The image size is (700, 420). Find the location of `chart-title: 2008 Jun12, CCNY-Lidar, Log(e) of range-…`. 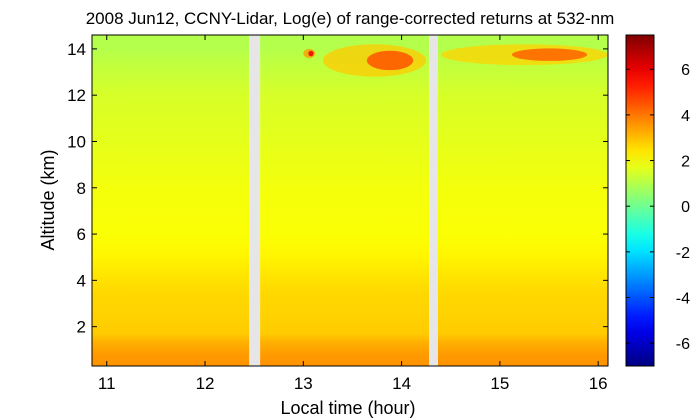

chart-title: 2008 Jun12, CCNY-Lidar, Log(e) of range-… is located at coordinates (350, 18).